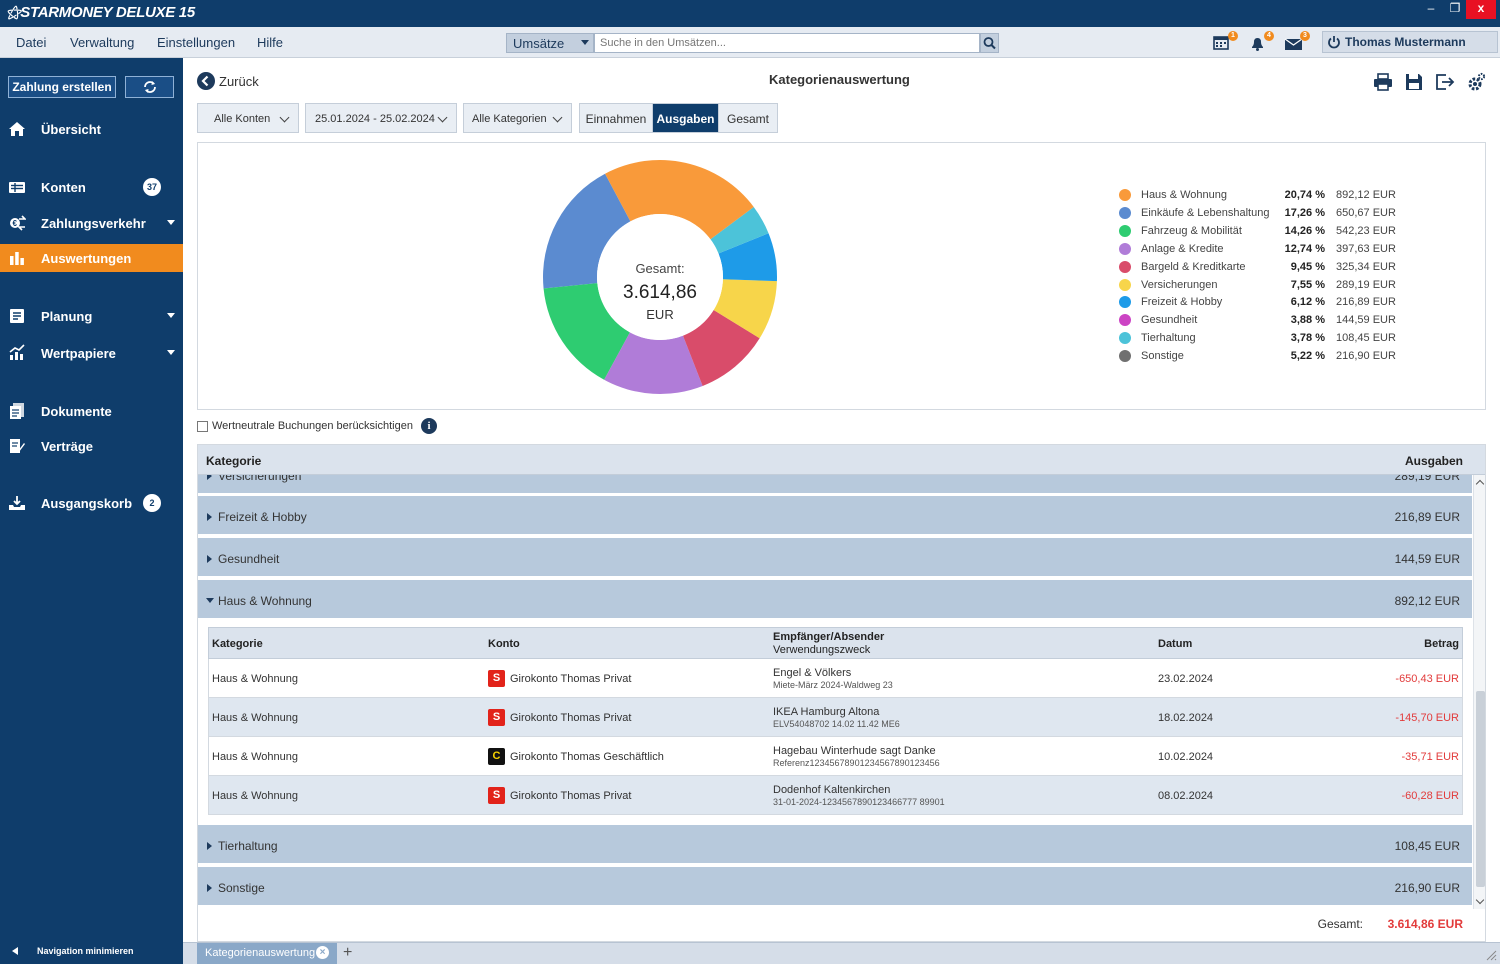 This screenshot has width=1500, height=964. I want to click on legend-amount: 144,59 EUR, so click(1366, 320).